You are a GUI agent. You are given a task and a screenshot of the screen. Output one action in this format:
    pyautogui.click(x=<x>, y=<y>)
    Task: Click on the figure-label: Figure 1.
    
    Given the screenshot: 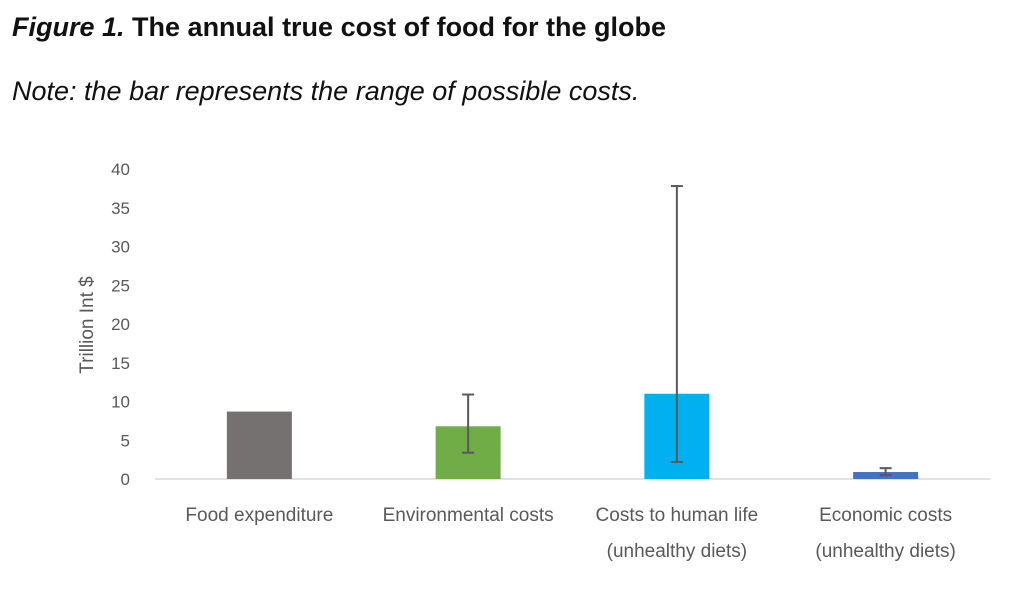 What is the action you would take?
    pyautogui.click(x=68, y=27)
    